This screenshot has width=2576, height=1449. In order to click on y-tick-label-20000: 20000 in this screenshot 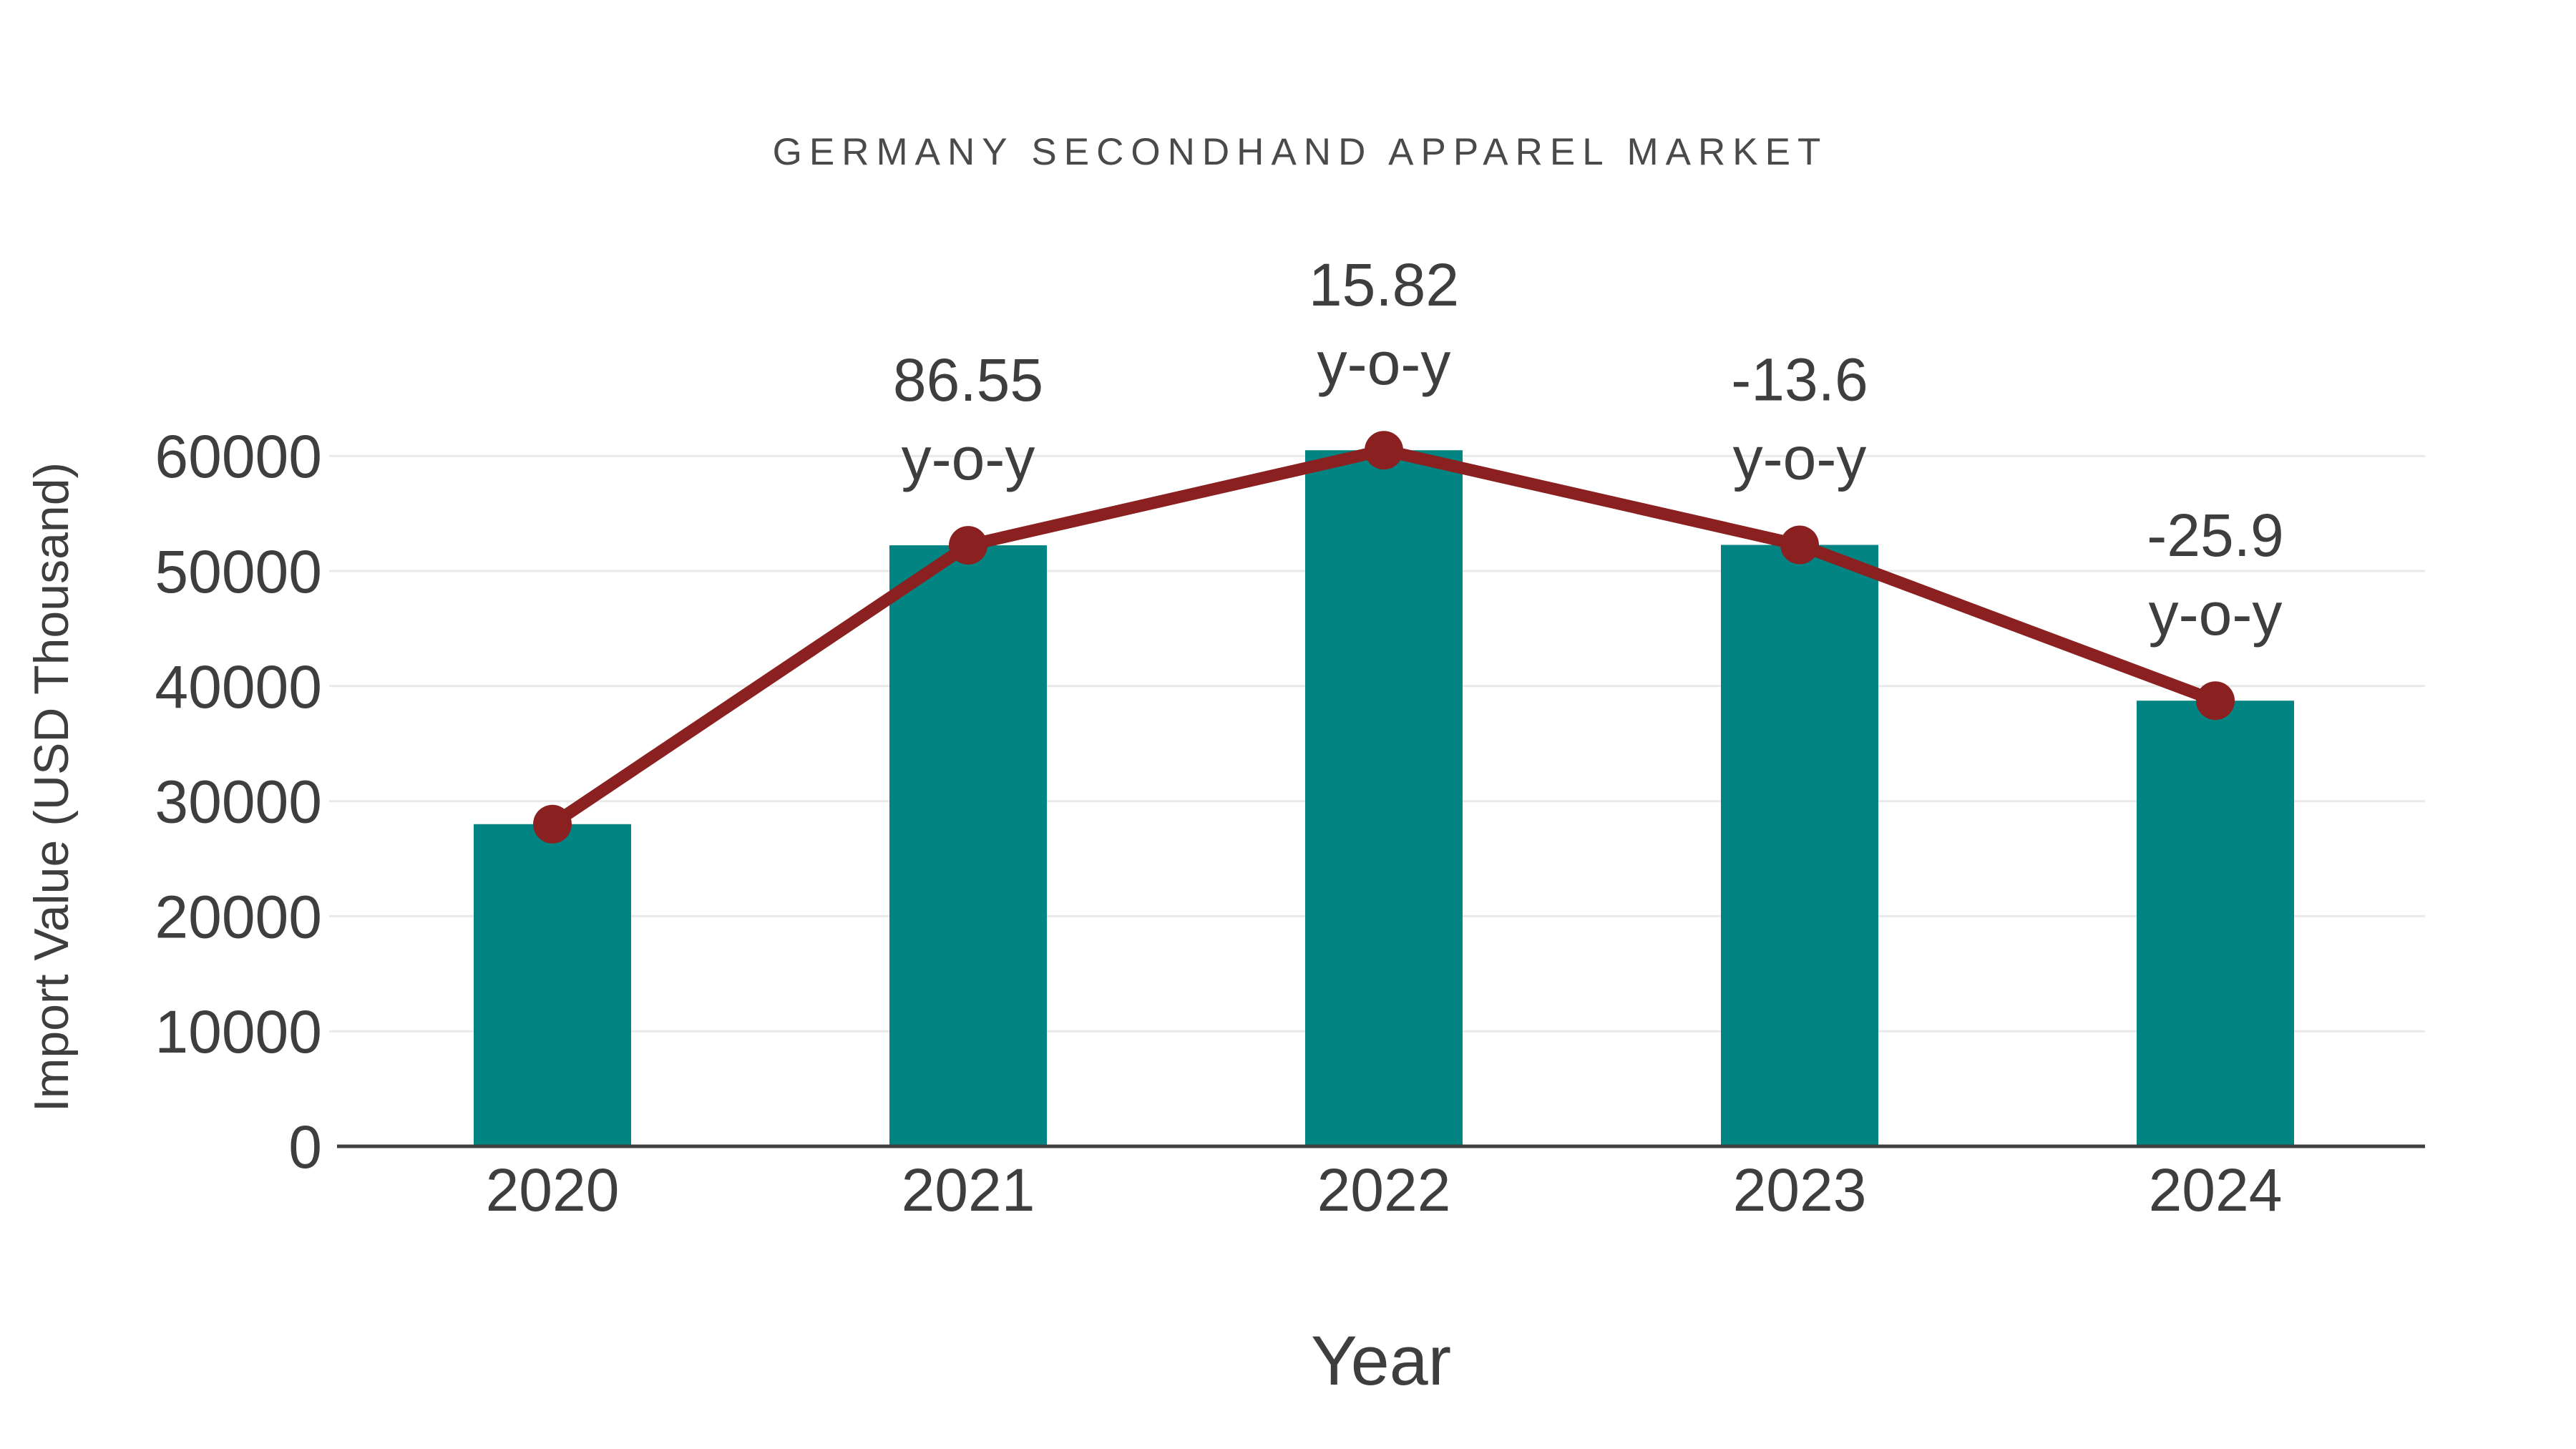, I will do `click(238, 916)`.